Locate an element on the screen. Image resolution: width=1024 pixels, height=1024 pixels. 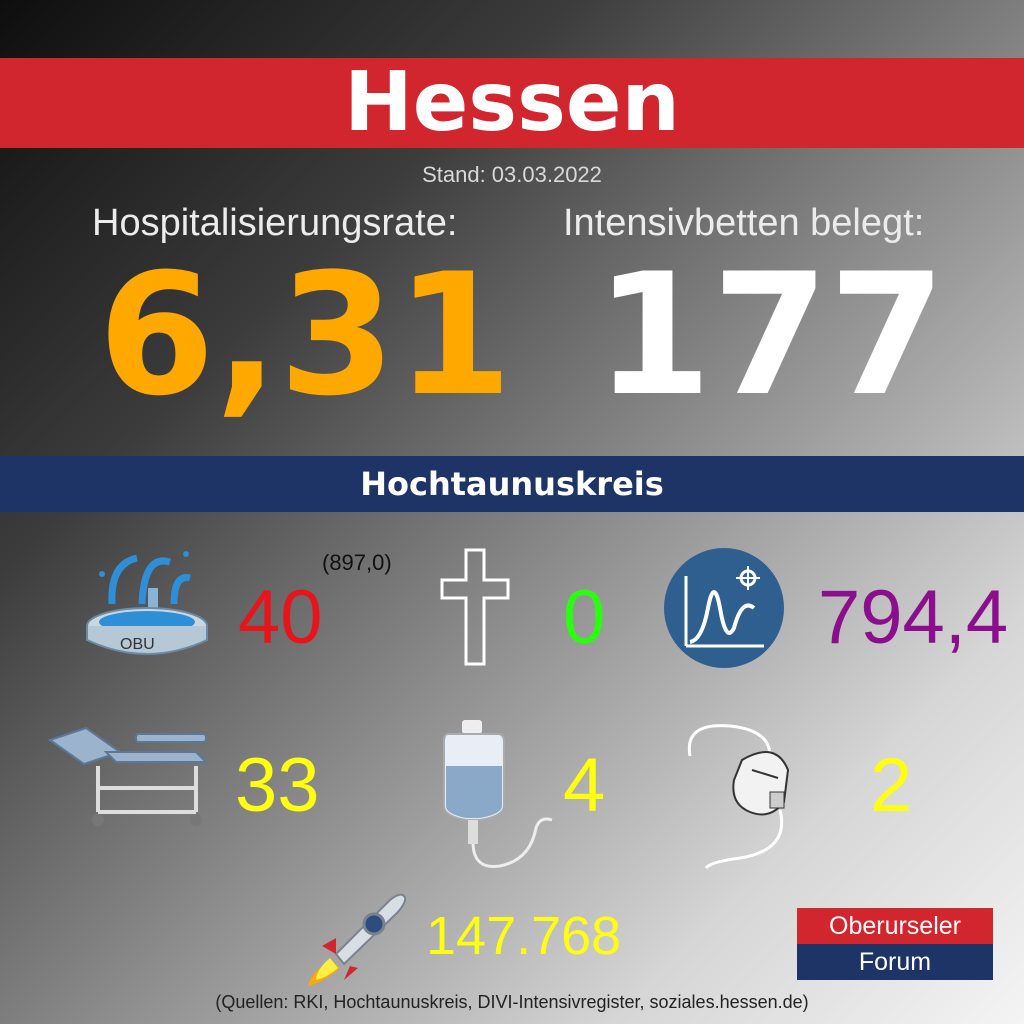
incidence-curve-icon is located at coordinates (724, 608).